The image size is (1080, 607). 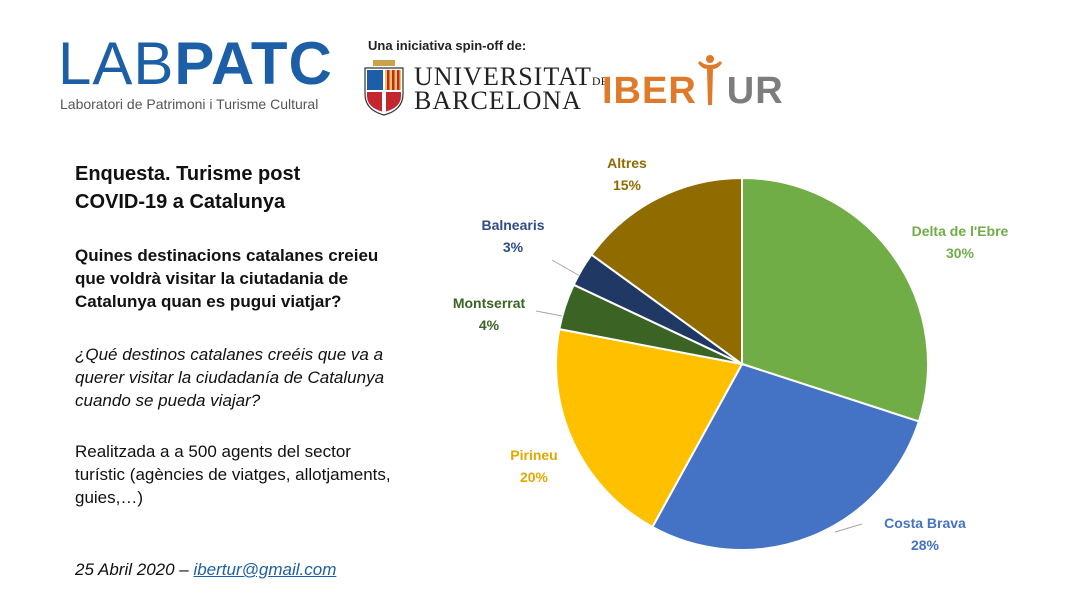 I want to click on ibertur-logo-part1: IBER, so click(x=649, y=91).